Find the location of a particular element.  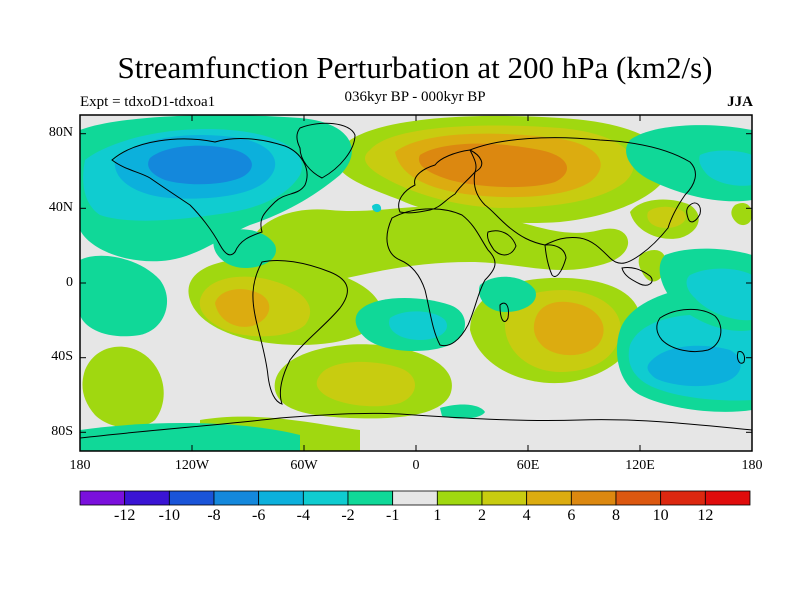

anomaly-positive-north-atlantic-band is located at coordinates (438, 247).